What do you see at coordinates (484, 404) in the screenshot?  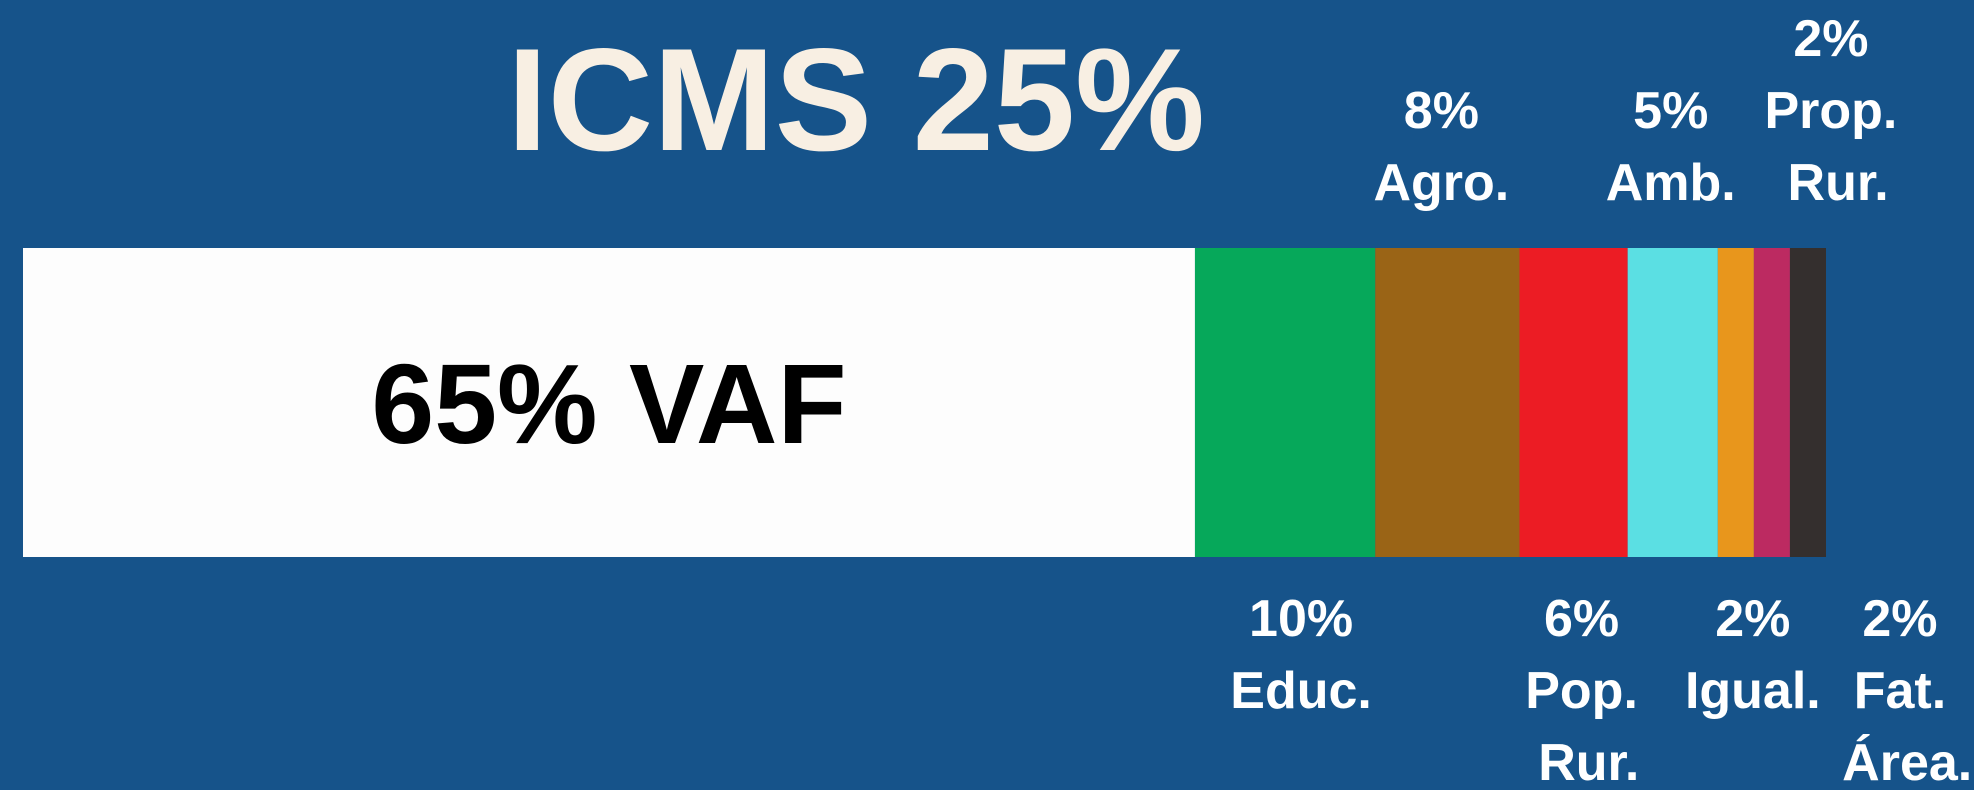 I see `value-label: 65%` at bounding box center [484, 404].